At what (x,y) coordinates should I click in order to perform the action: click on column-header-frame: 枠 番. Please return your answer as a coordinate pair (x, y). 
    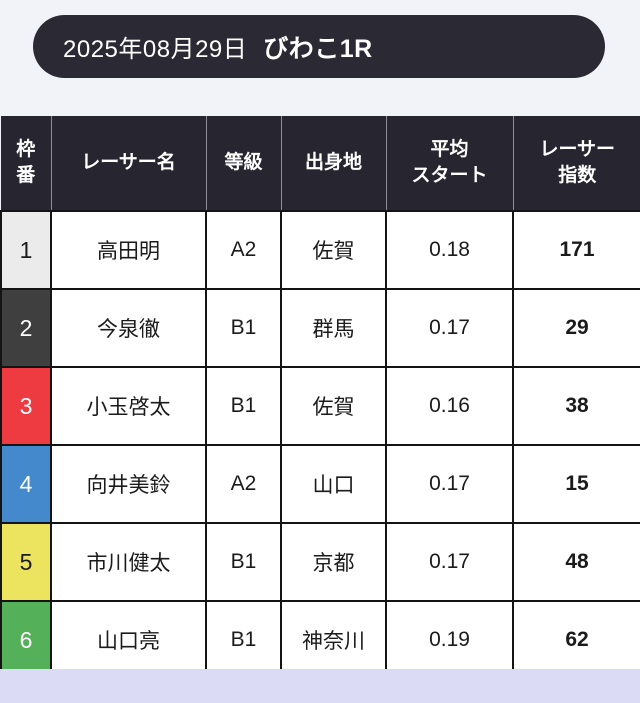
    Looking at the image, I should click on (26, 163).